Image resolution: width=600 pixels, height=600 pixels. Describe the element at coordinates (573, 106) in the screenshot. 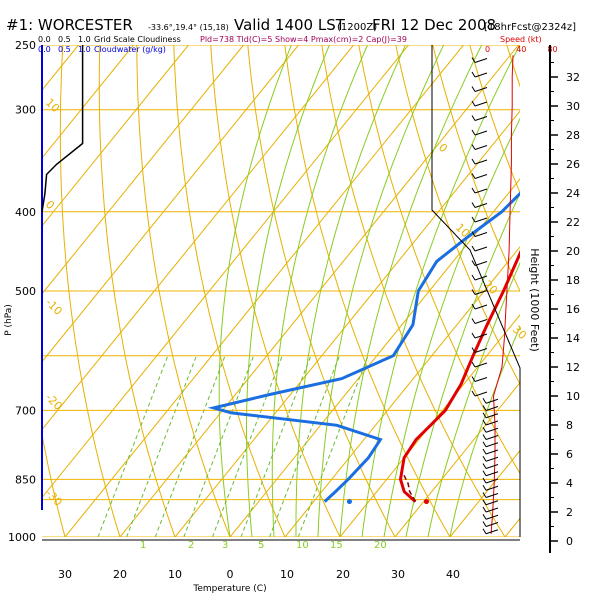

I see `height-tick-label: 30` at that location.